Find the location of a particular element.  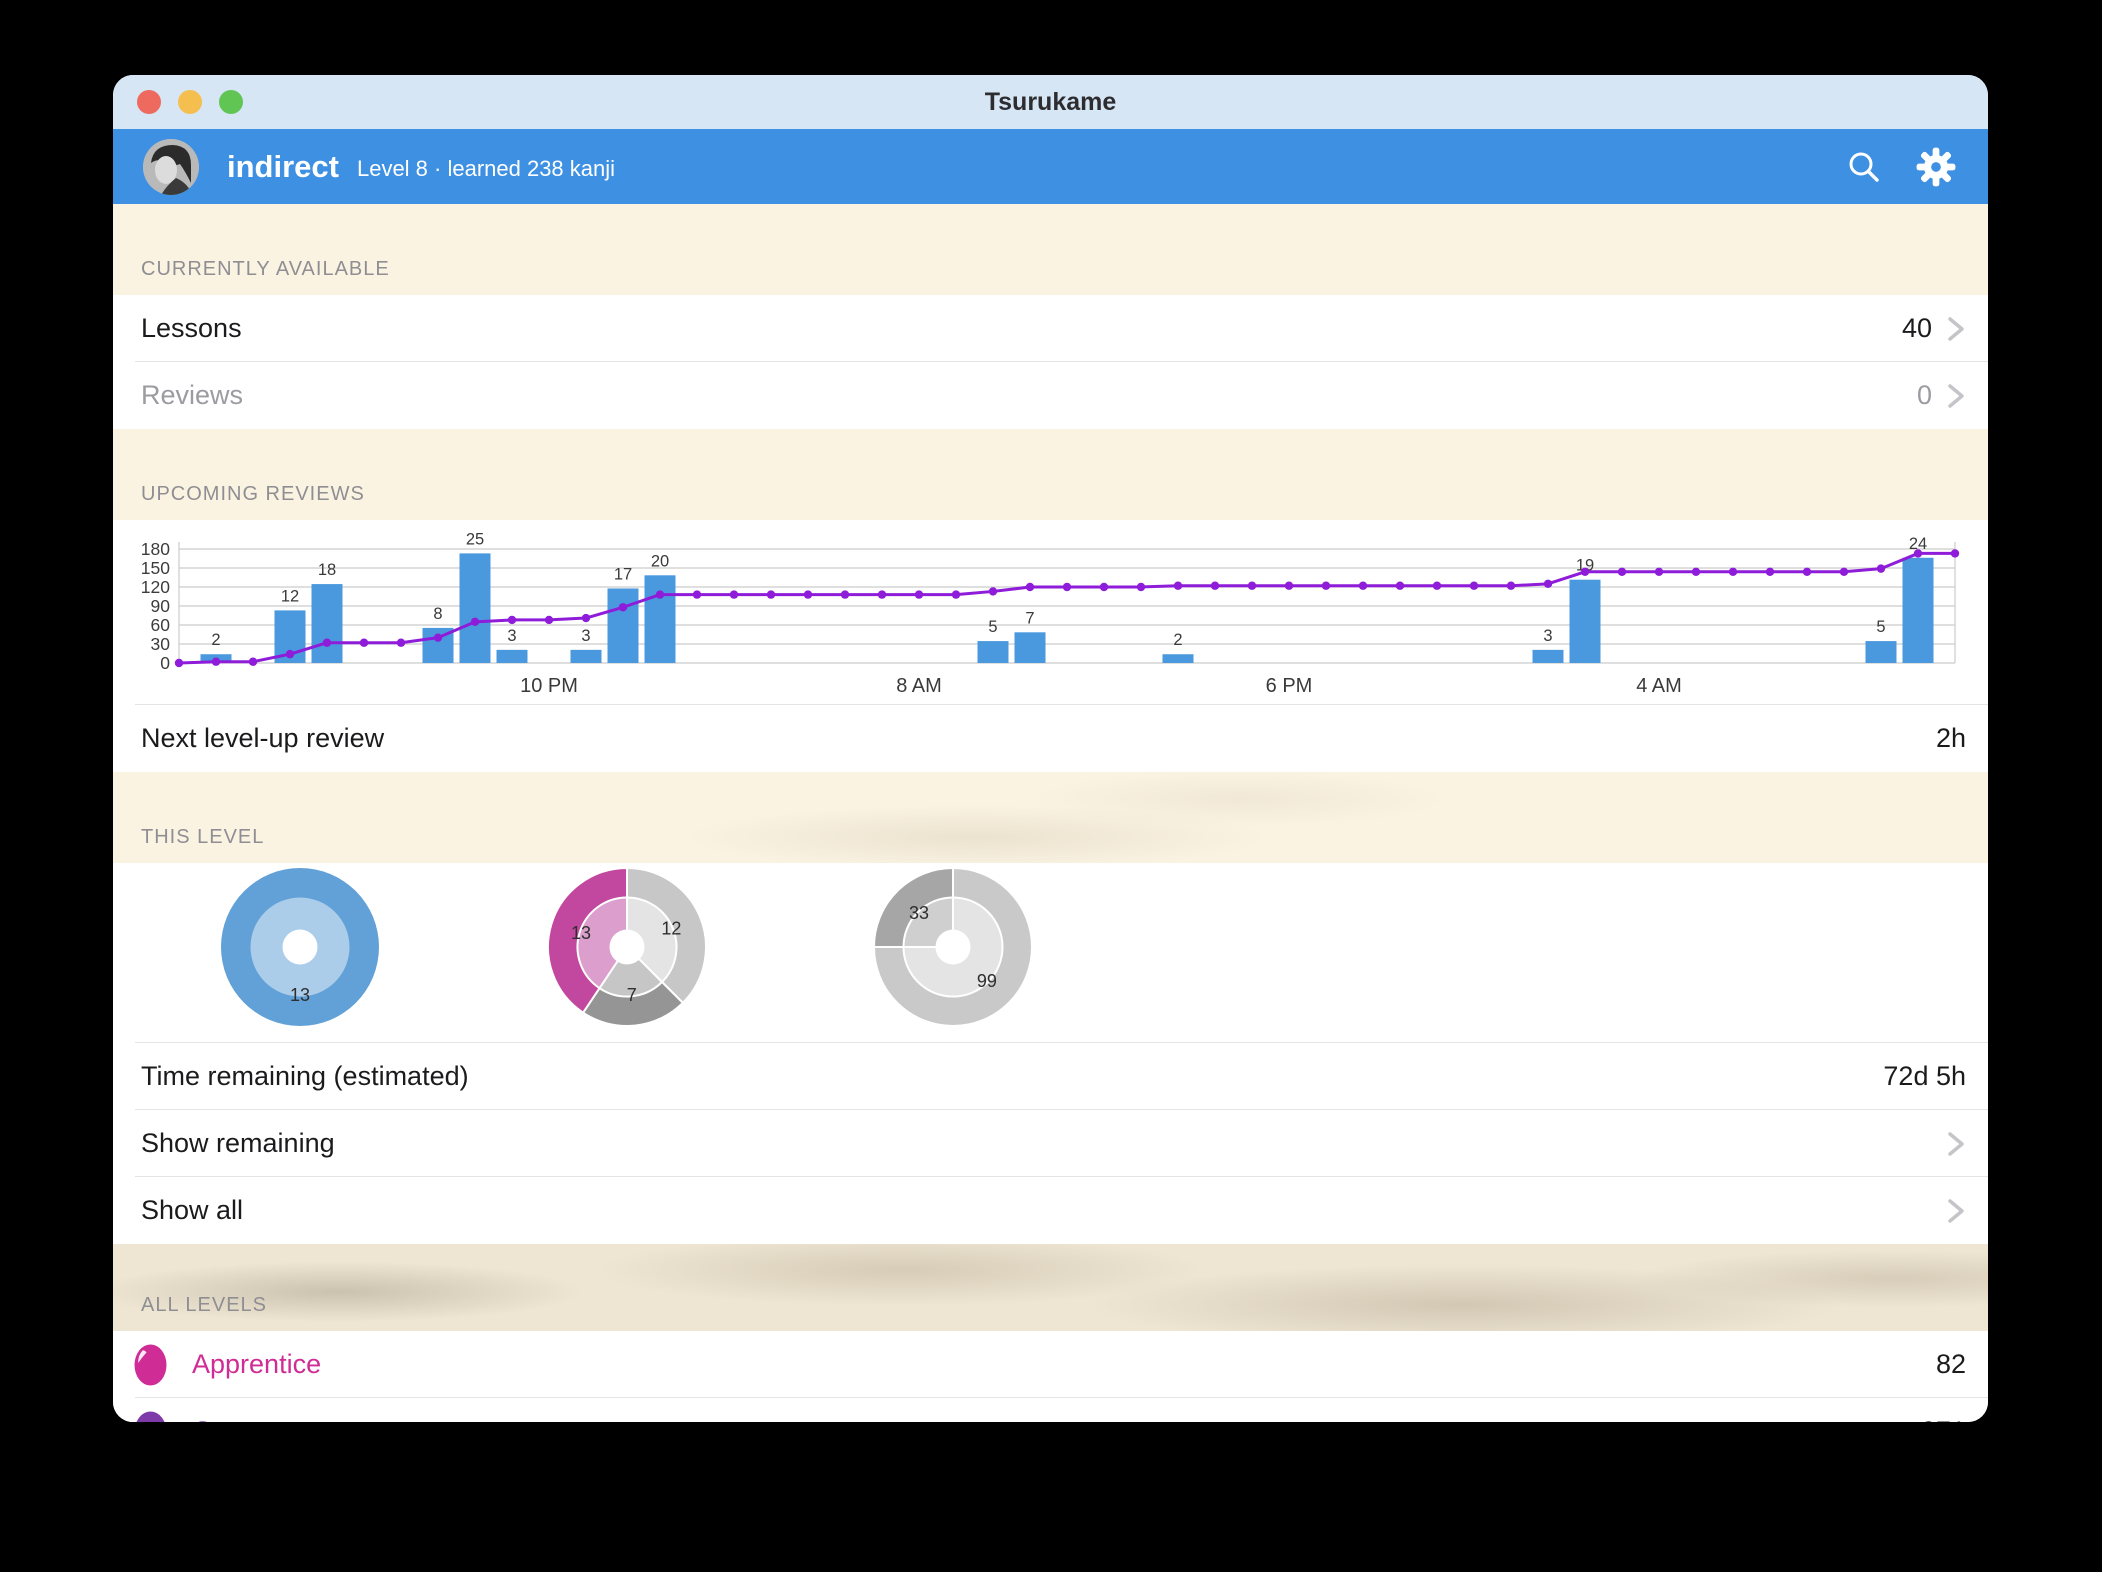

apprentice-row: Apprentice 82 is located at coordinates (1050, 1364).